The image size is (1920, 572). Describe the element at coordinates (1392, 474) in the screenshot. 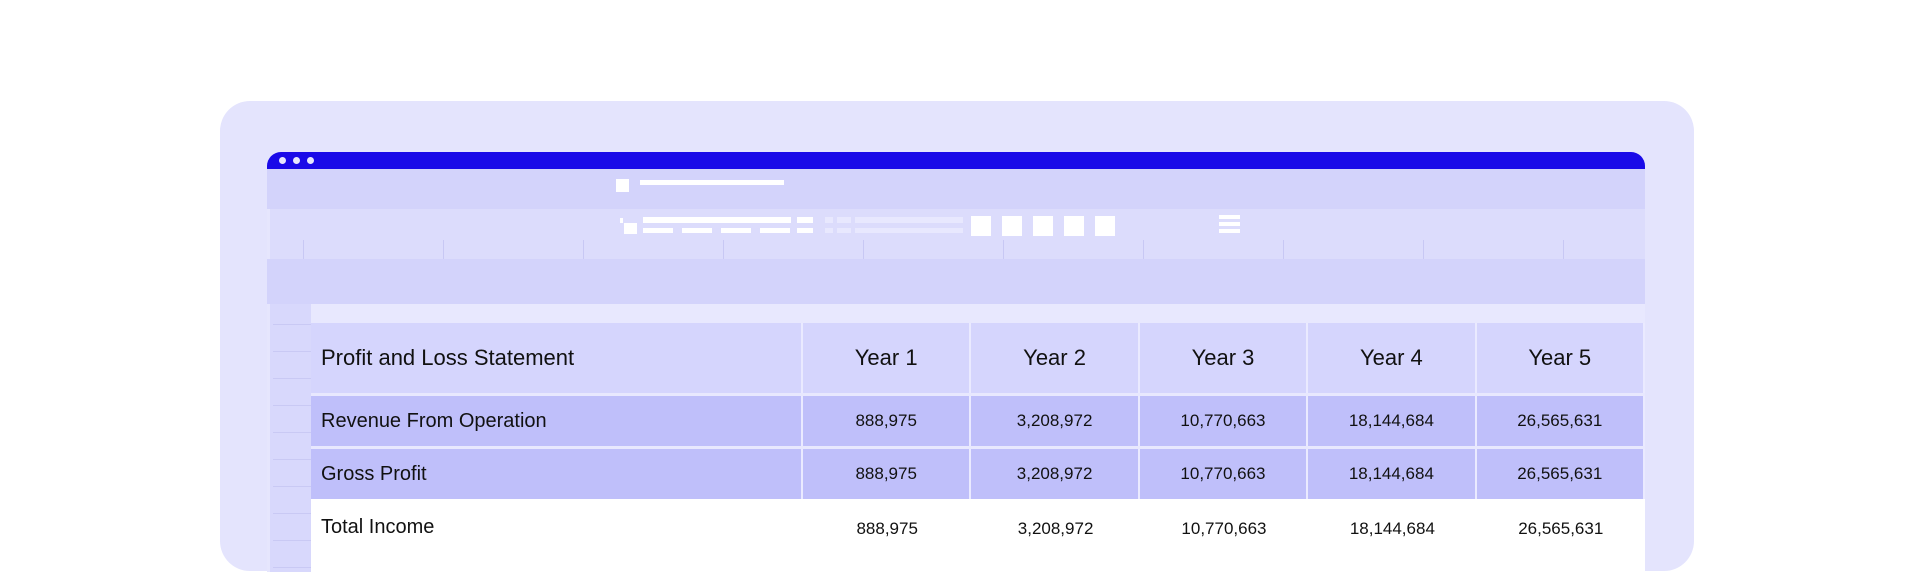

I see `gross-profit-year-4: 18,144,684` at that location.